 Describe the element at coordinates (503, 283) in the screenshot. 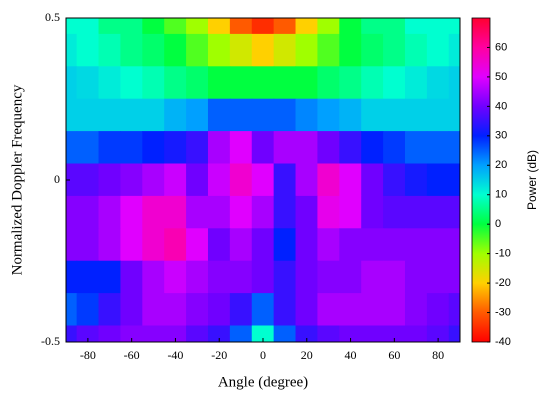

I see `colorbar-tick-label: -20` at that location.